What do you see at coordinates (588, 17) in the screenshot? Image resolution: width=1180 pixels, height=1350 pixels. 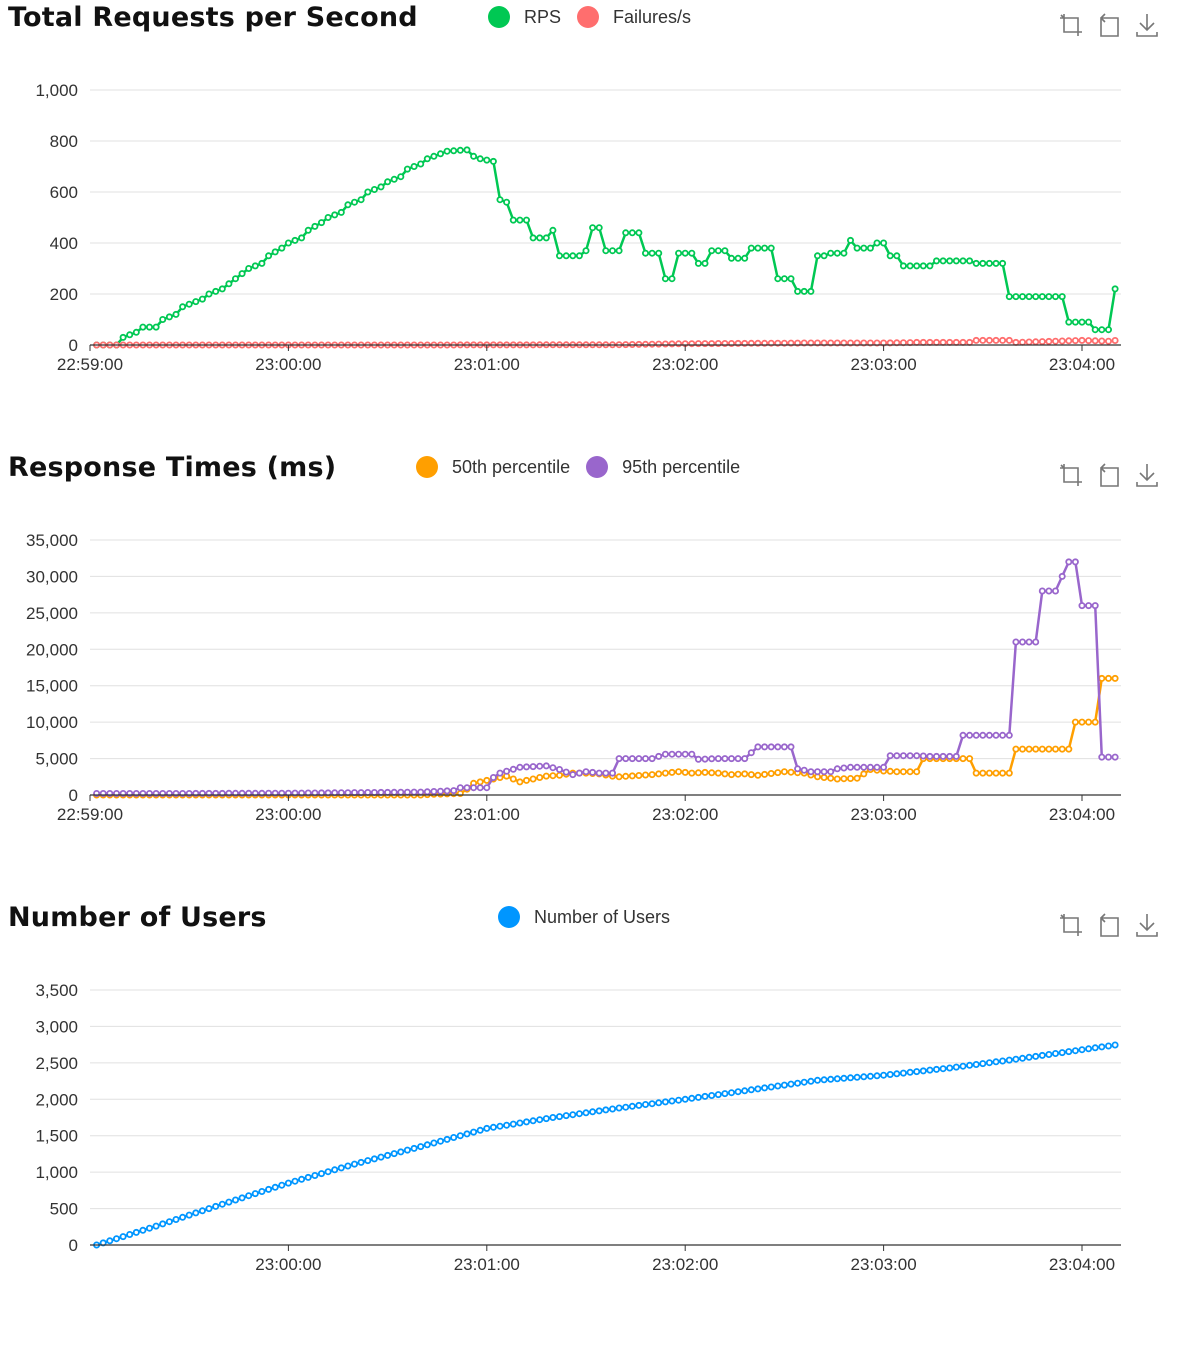 I see `legend-marker` at bounding box center [588, 17].